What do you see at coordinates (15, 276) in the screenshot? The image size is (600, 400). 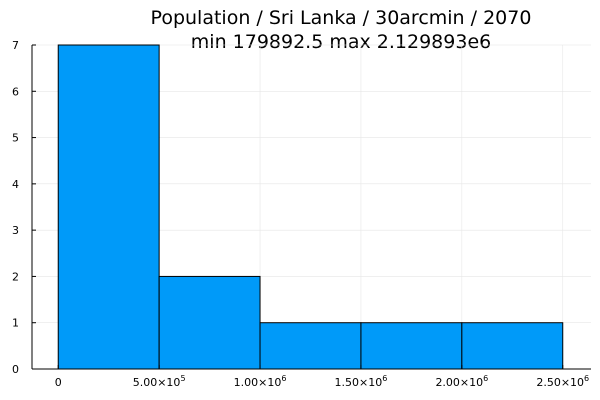 I see `y-tick-label: 2` at bounding box center [15, 276].